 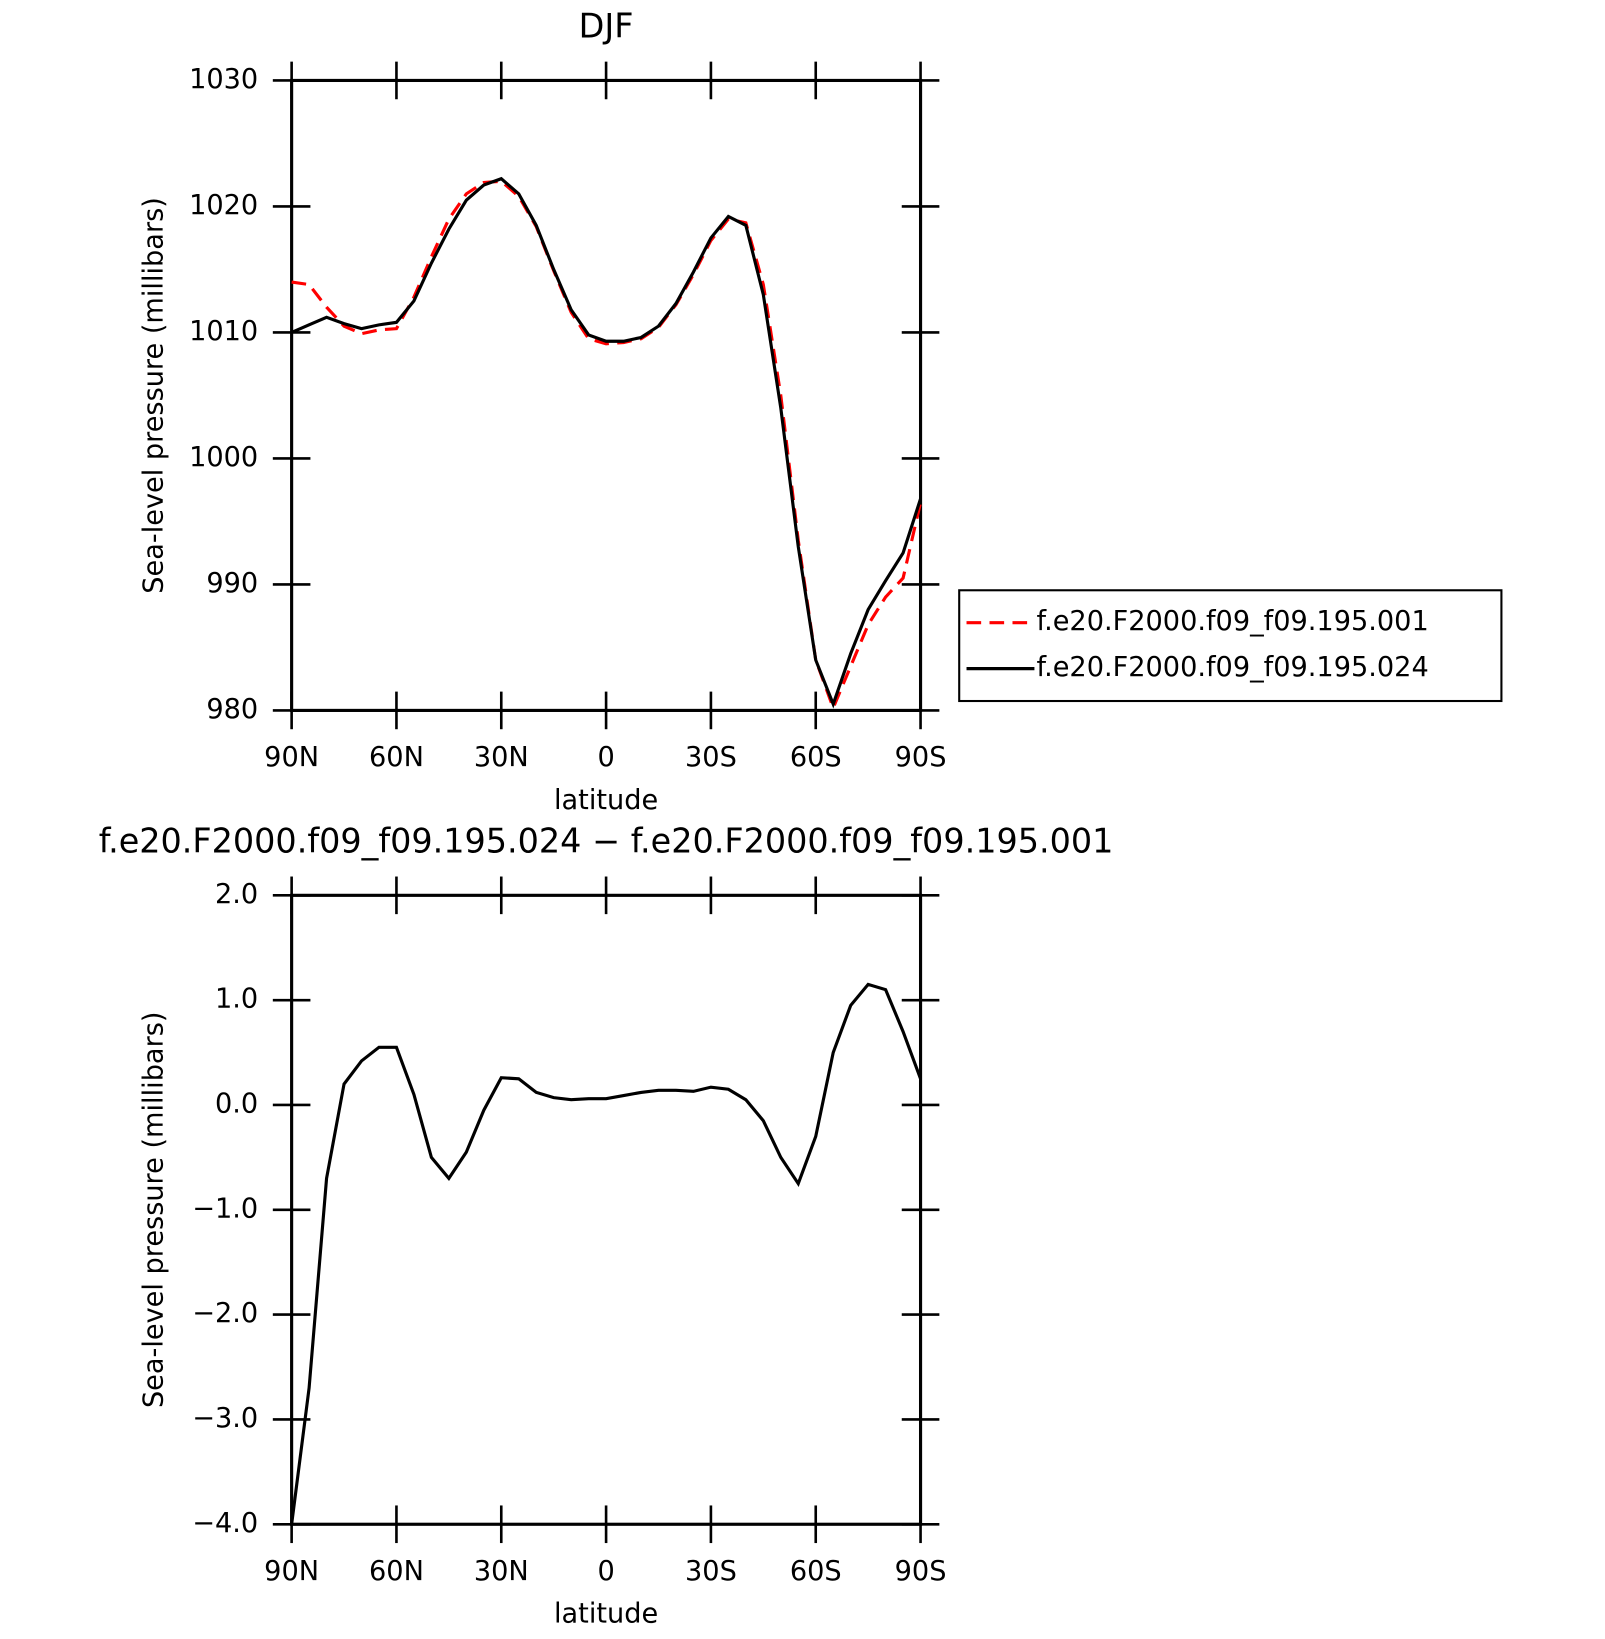 I want to click on y-tick-label: 2.0, so click(x=236, y=894).